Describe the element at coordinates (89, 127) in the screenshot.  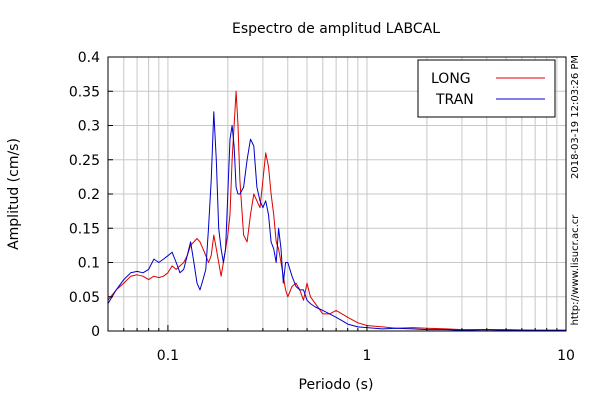
I see `y-tick-label: 0.3` at that location.